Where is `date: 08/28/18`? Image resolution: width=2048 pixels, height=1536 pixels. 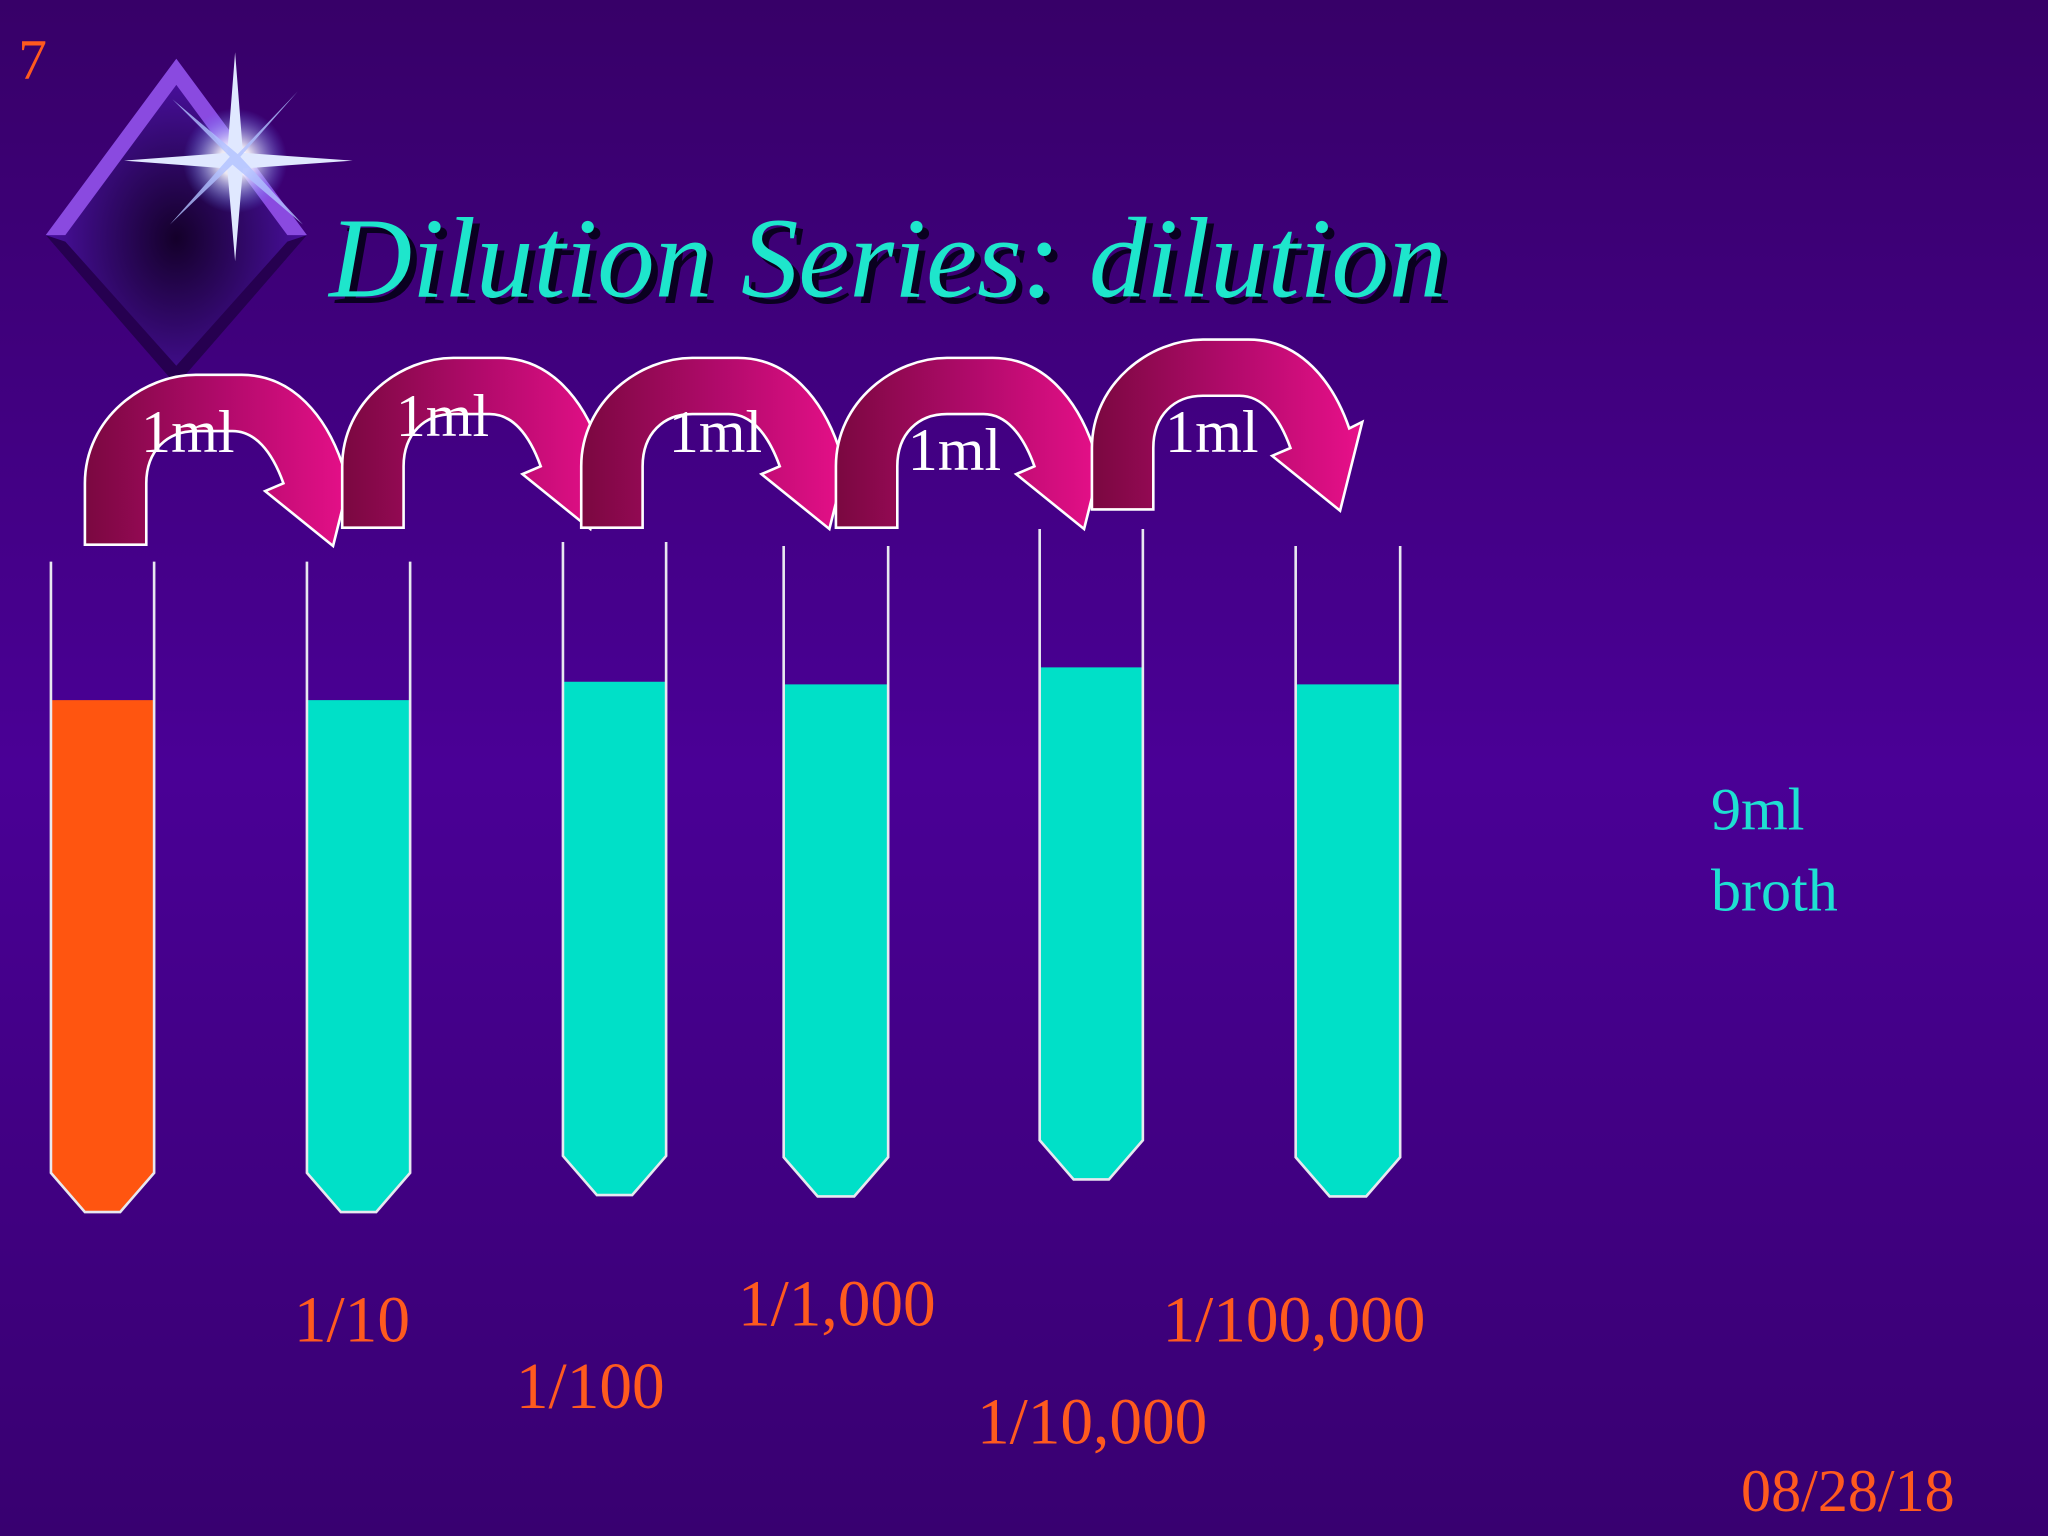 date: 08/28/18 is located at coordinates (1848, 1490).